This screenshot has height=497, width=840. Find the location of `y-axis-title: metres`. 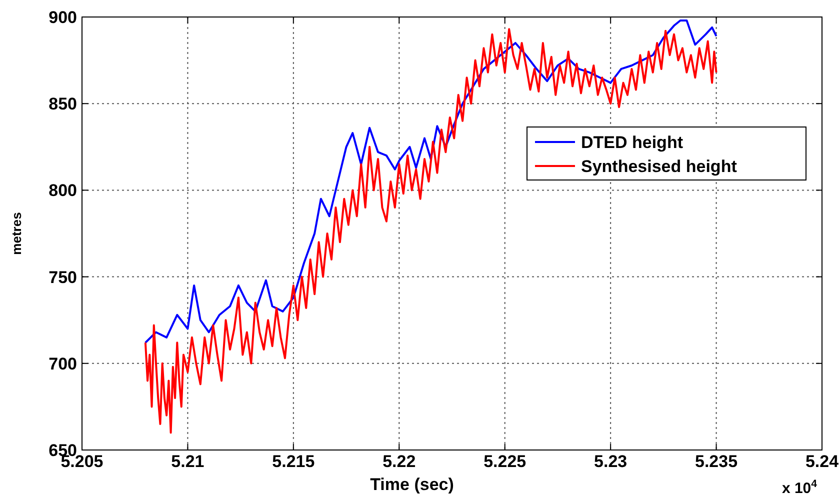

y-axis-title: metres is located at coordinates (16, 233).